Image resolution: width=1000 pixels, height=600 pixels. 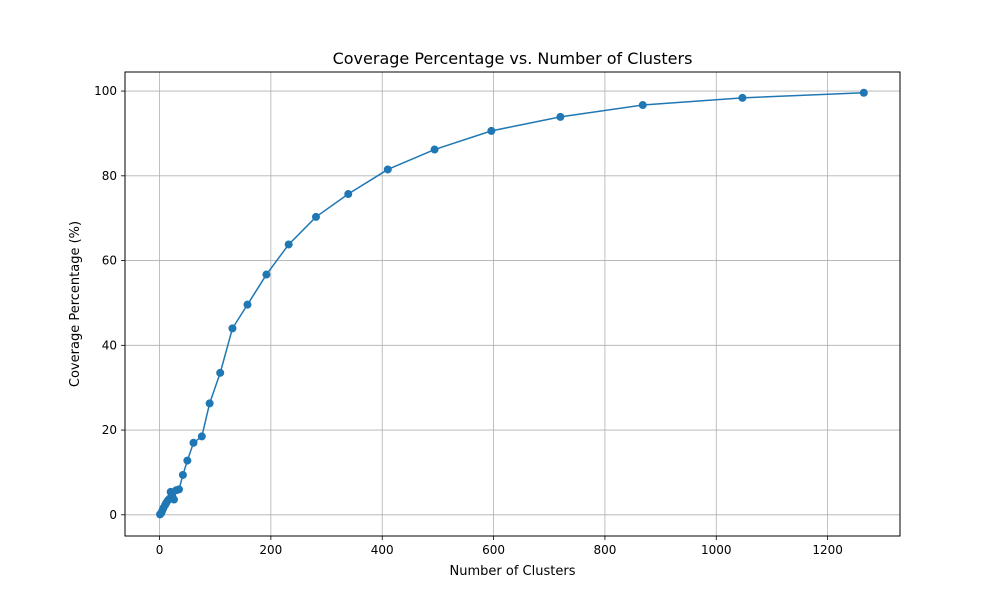 What do you see at coordinates (827, 550) in the screenshot?
I see `x-tick-label: 1200` at bounding box center [827, 550].